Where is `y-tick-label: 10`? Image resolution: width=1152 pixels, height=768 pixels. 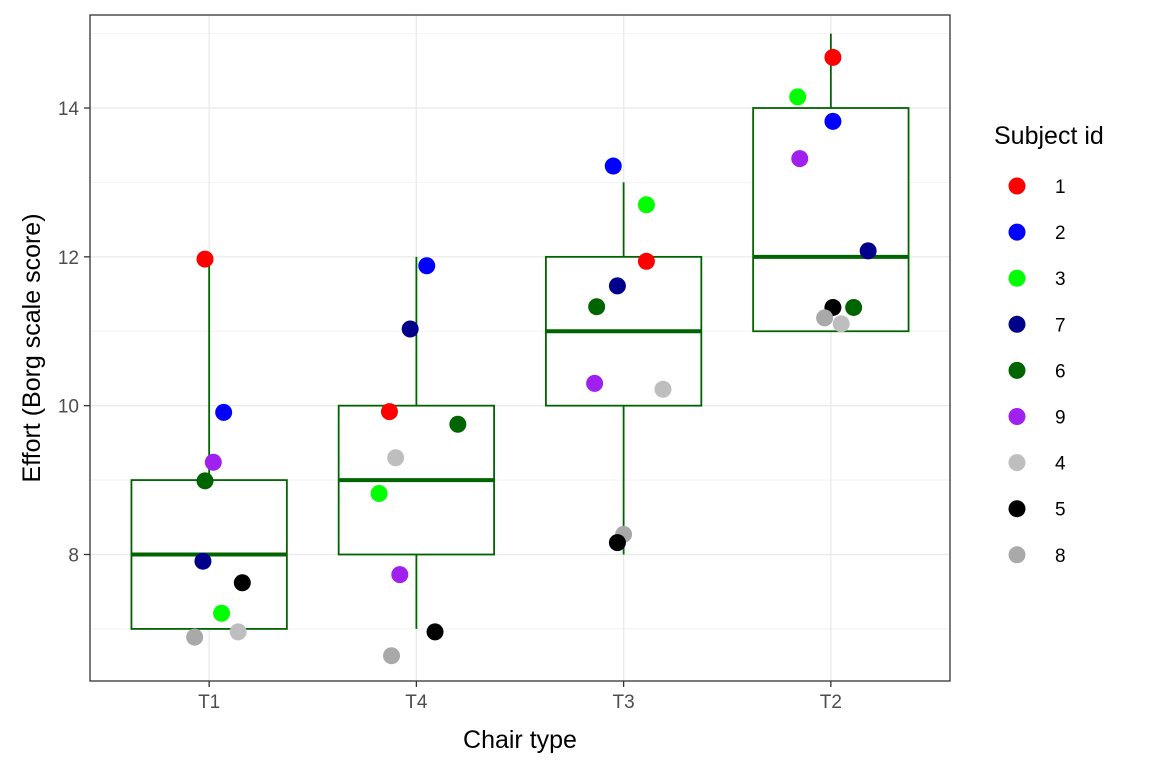
y-tick-label: 10 is located at coordinates (68, 407).